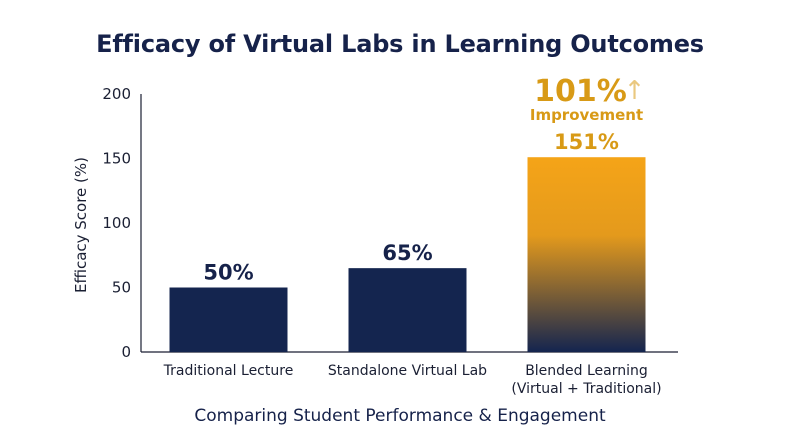 The height and width of the screenshot is (447, 800). Describe the element at coordinates (116, 223) in the screenshot. I see `y-tick-label: 100` at that location.